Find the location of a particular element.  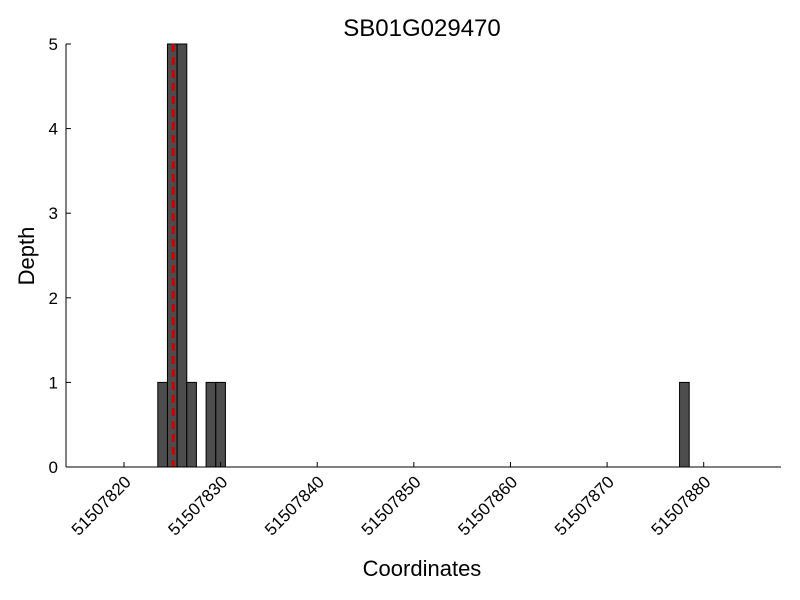

y-axis-title: Depth is located at coordinates (26, 256).